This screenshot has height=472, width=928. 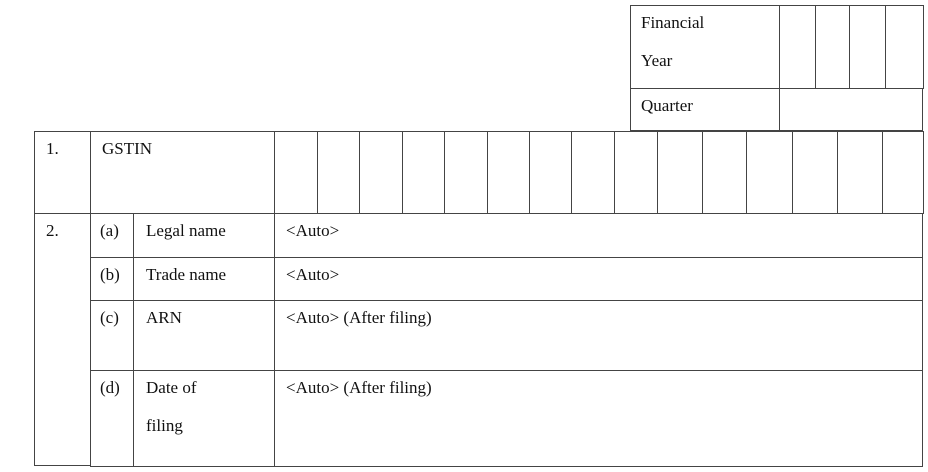 I want to click on item-letter: (b), so click(x=110, y=274).